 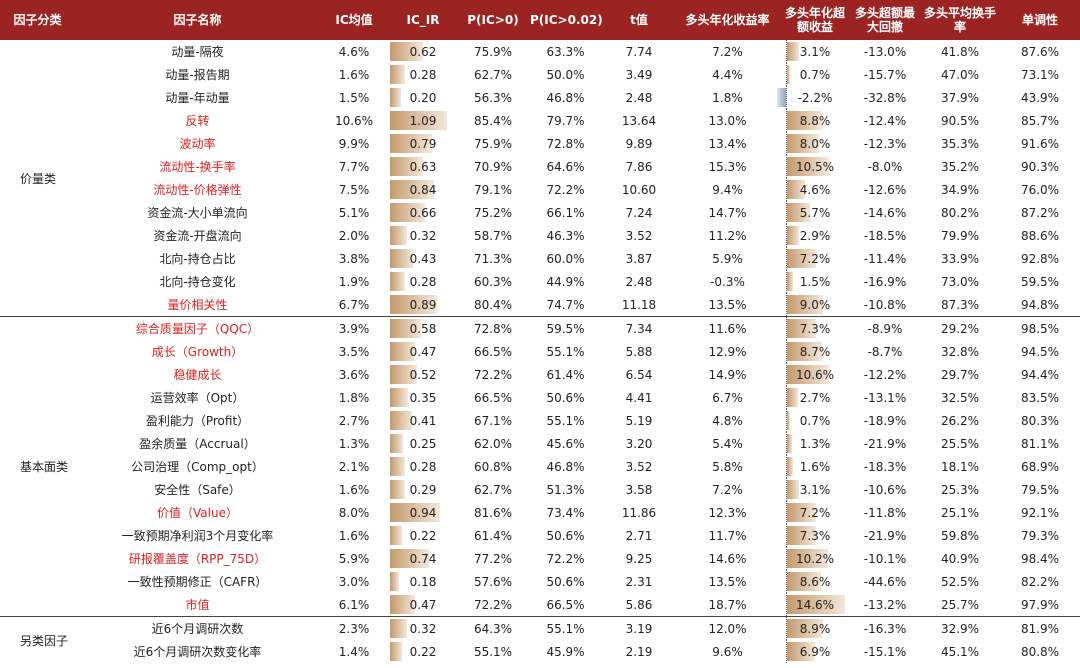 I want to click on value-cell: 76.0%, so click(x=1040, y=189).